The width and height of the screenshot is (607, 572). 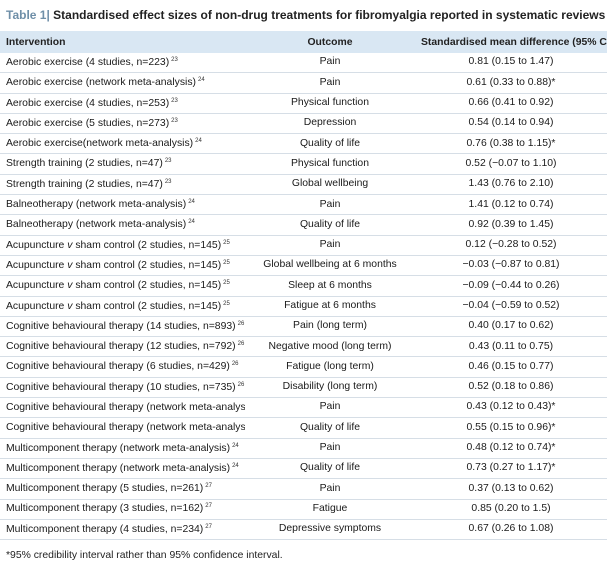 I want to click on header-intervention: Intervention, so click(x=122, y=42).